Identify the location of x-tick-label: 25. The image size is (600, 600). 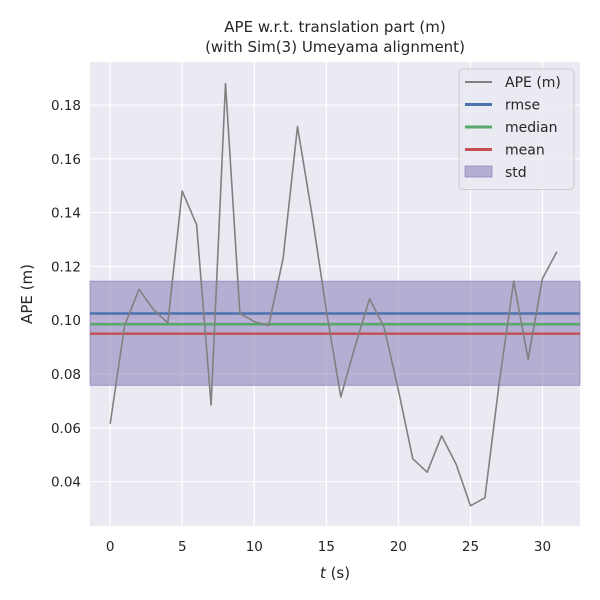
(470, 547).